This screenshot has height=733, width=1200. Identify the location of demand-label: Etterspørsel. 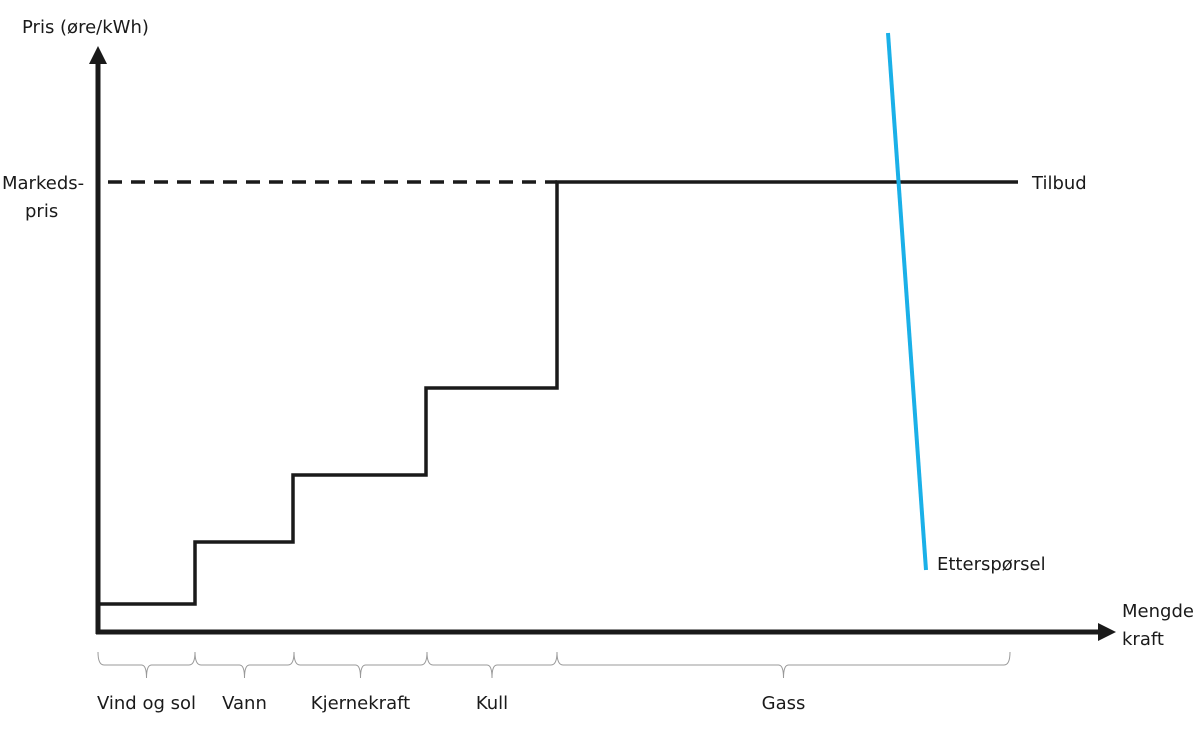
(991, 564).